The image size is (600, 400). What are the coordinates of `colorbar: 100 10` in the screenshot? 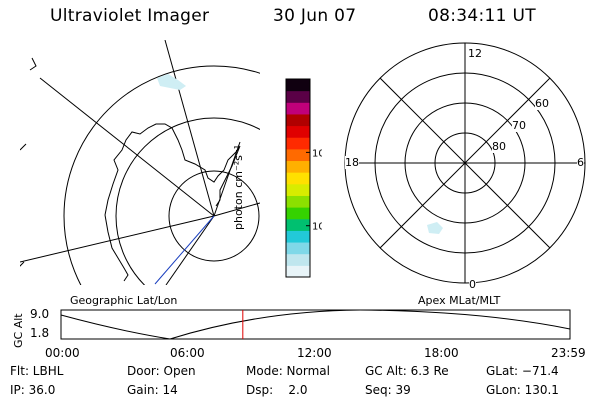 It's located at (303, 178).